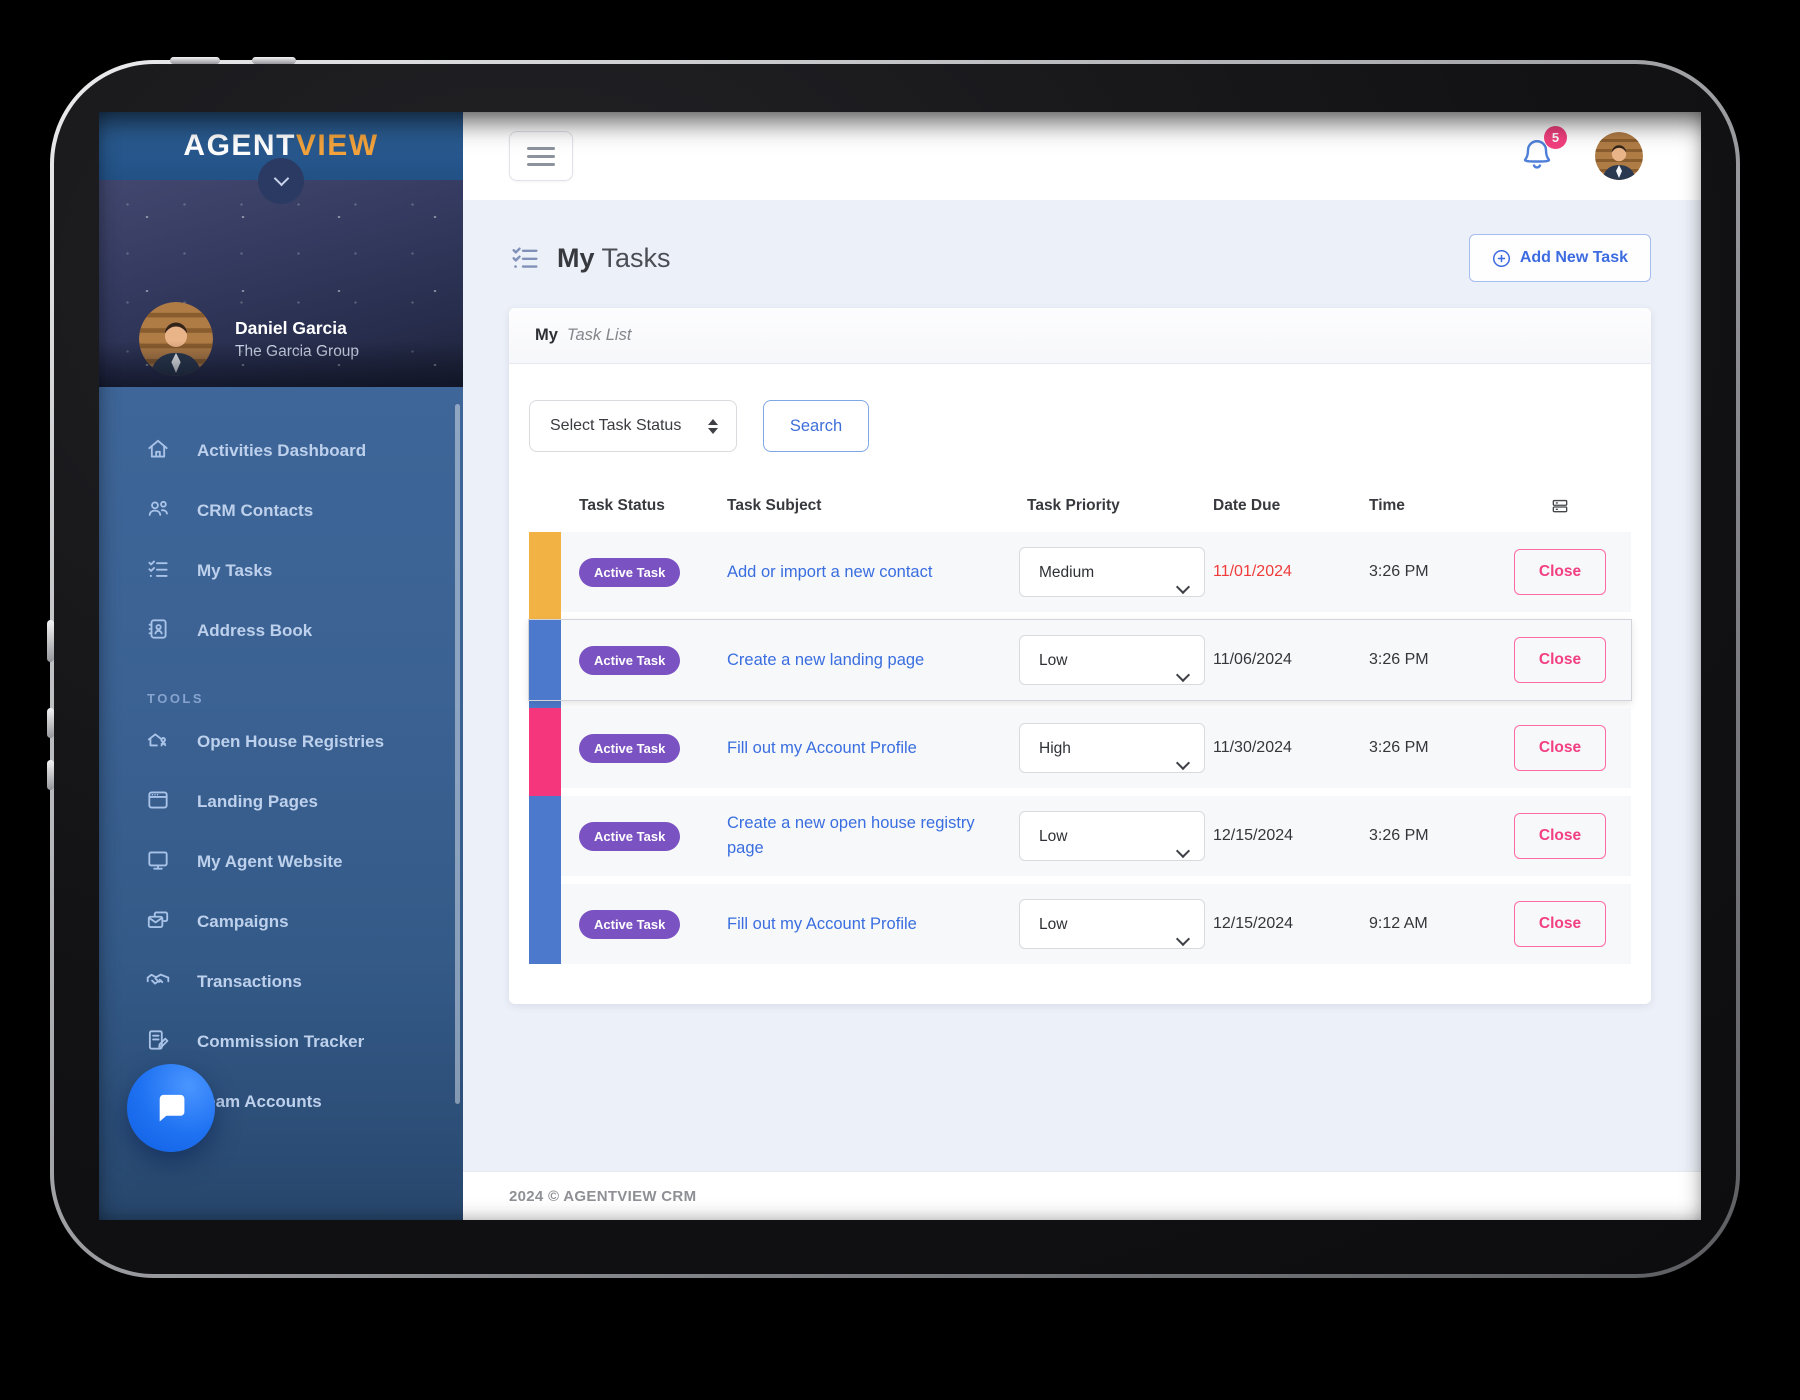  Describe the element at coordinates (297, 351) in the screenshot. I see `profile-team: The Garcia Group` at that location.